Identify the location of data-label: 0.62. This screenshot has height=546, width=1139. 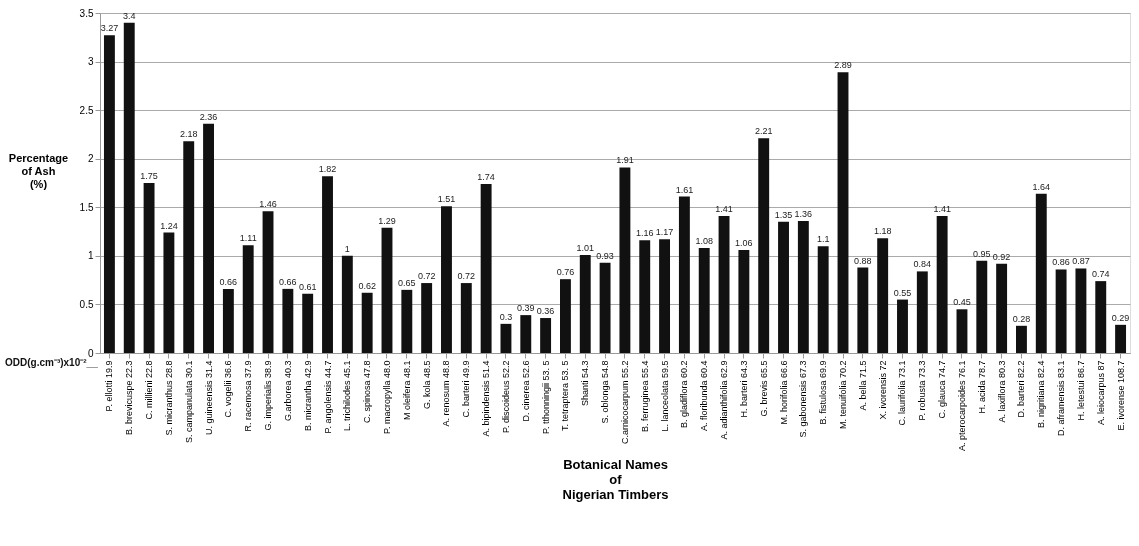
(367, 285).